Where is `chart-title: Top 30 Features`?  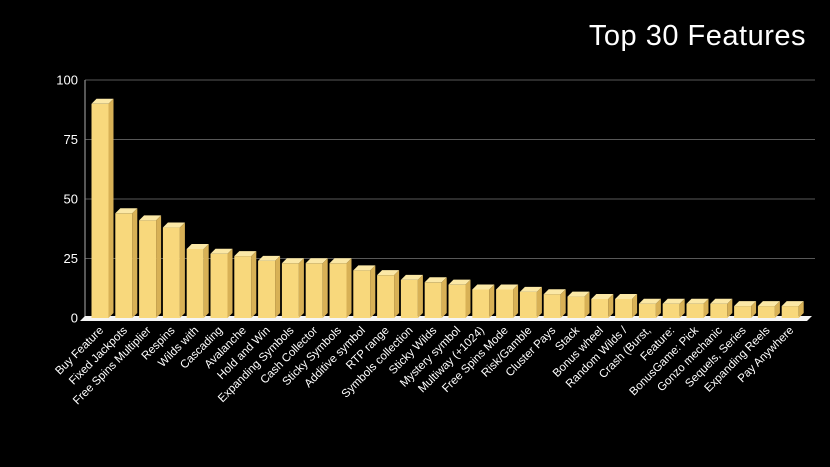 chart-title: Top 30 Features is located at coordinates (697, 36).